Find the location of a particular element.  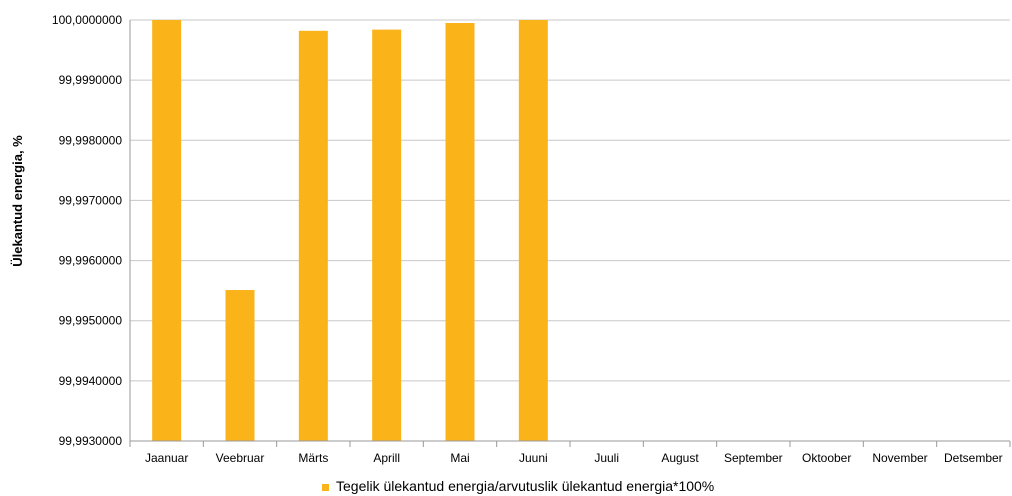

y-tick-label: 99,9960000 is located at coordinates (91, 261).